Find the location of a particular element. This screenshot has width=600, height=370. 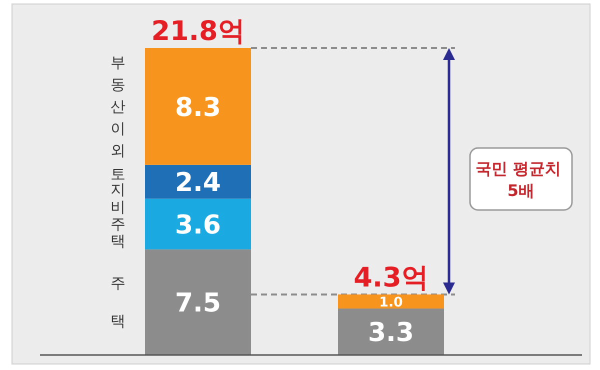

data-label: 3.3 is located at coordinates (391, 333).